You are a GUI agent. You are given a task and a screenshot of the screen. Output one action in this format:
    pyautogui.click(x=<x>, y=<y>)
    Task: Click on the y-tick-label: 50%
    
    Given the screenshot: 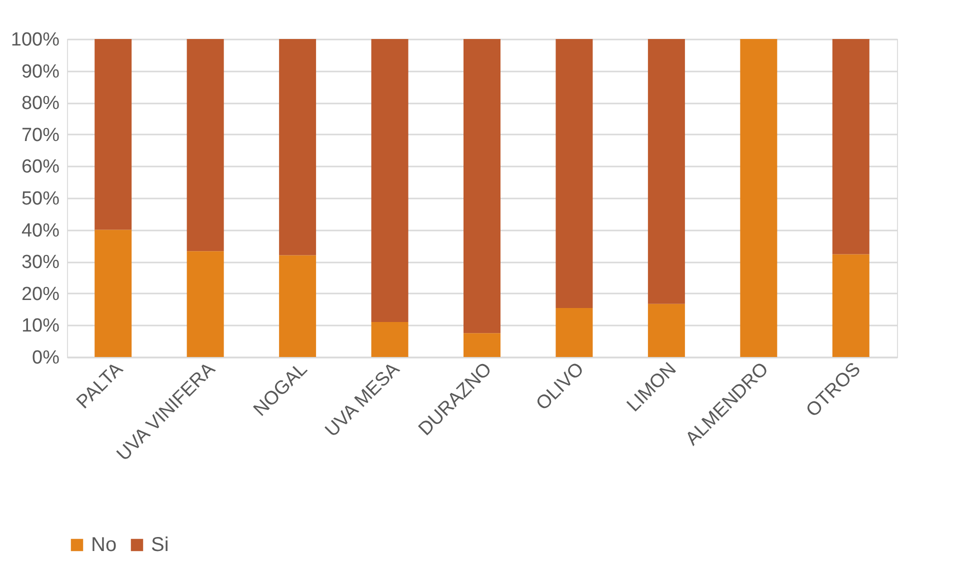 What is the action you would take?
    pyautogui.click(x=40, y=199)
    